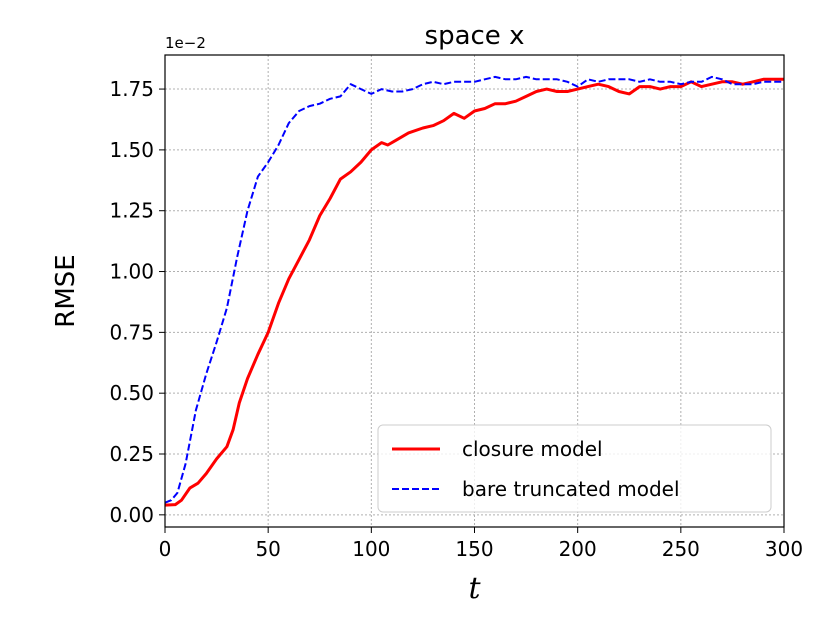  What do you see at coordinates (131, 211) in the screenshot?
I see `y-tick-label: 1.25` at bounding box center [131, 211].